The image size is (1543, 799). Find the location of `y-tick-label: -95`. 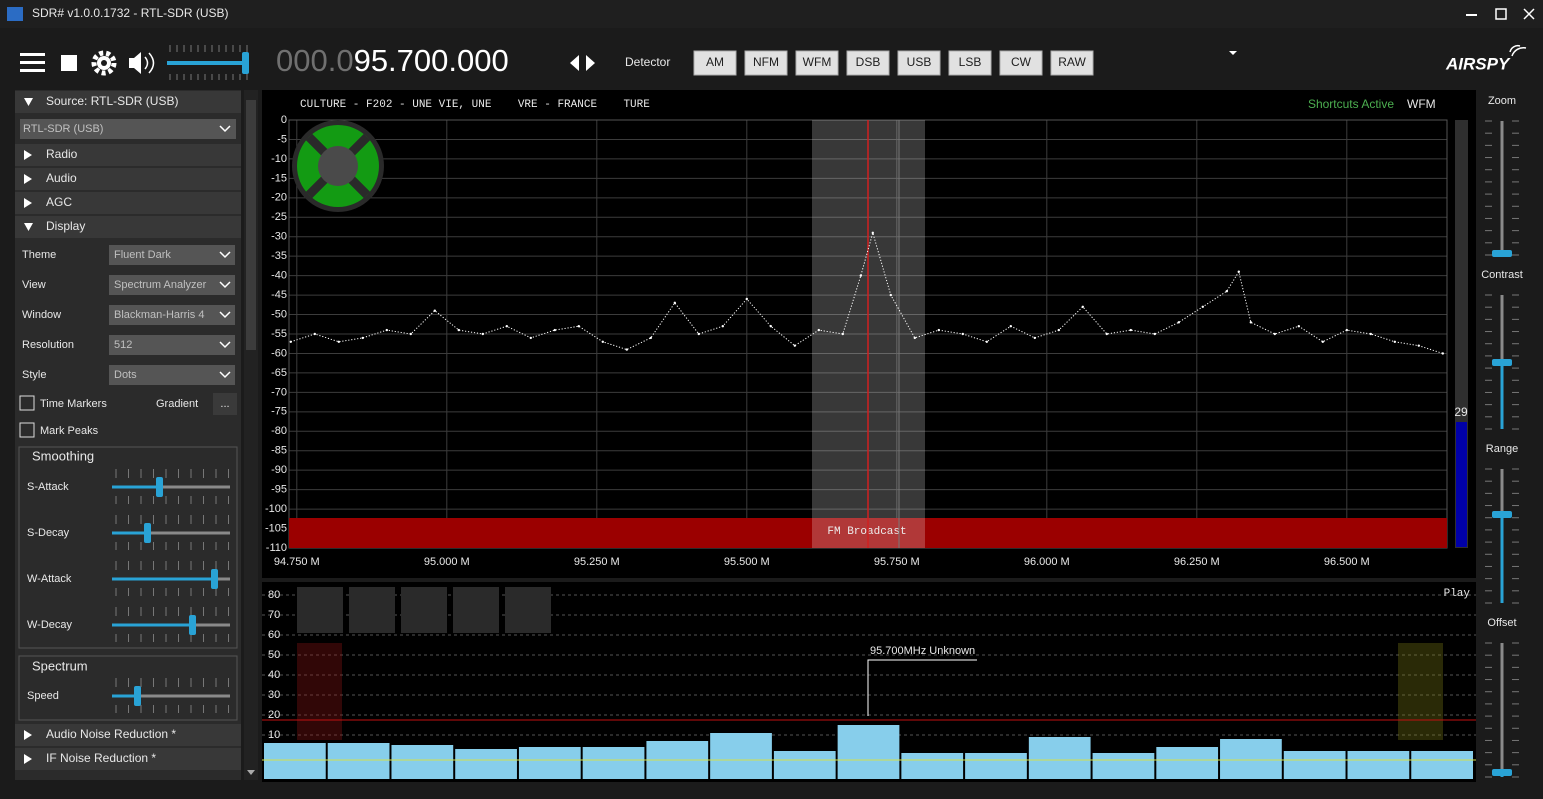

y-tick-label: -95 is located at coordinates (279, 490).